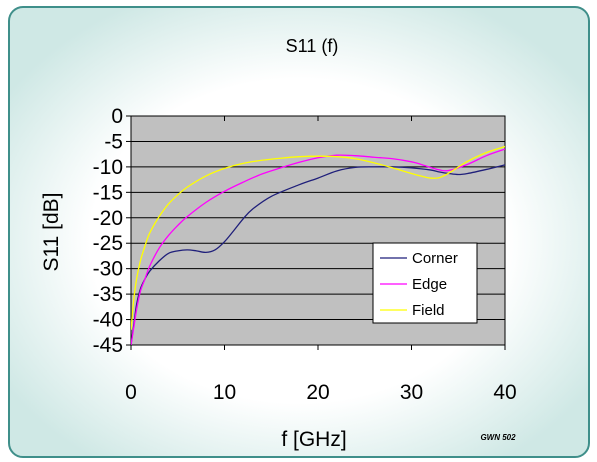 This screenshot has width=597, height=462. Describe the element at coordinates (113, 141) in the screenshot. I see `y-tick-label: -5` at that location.